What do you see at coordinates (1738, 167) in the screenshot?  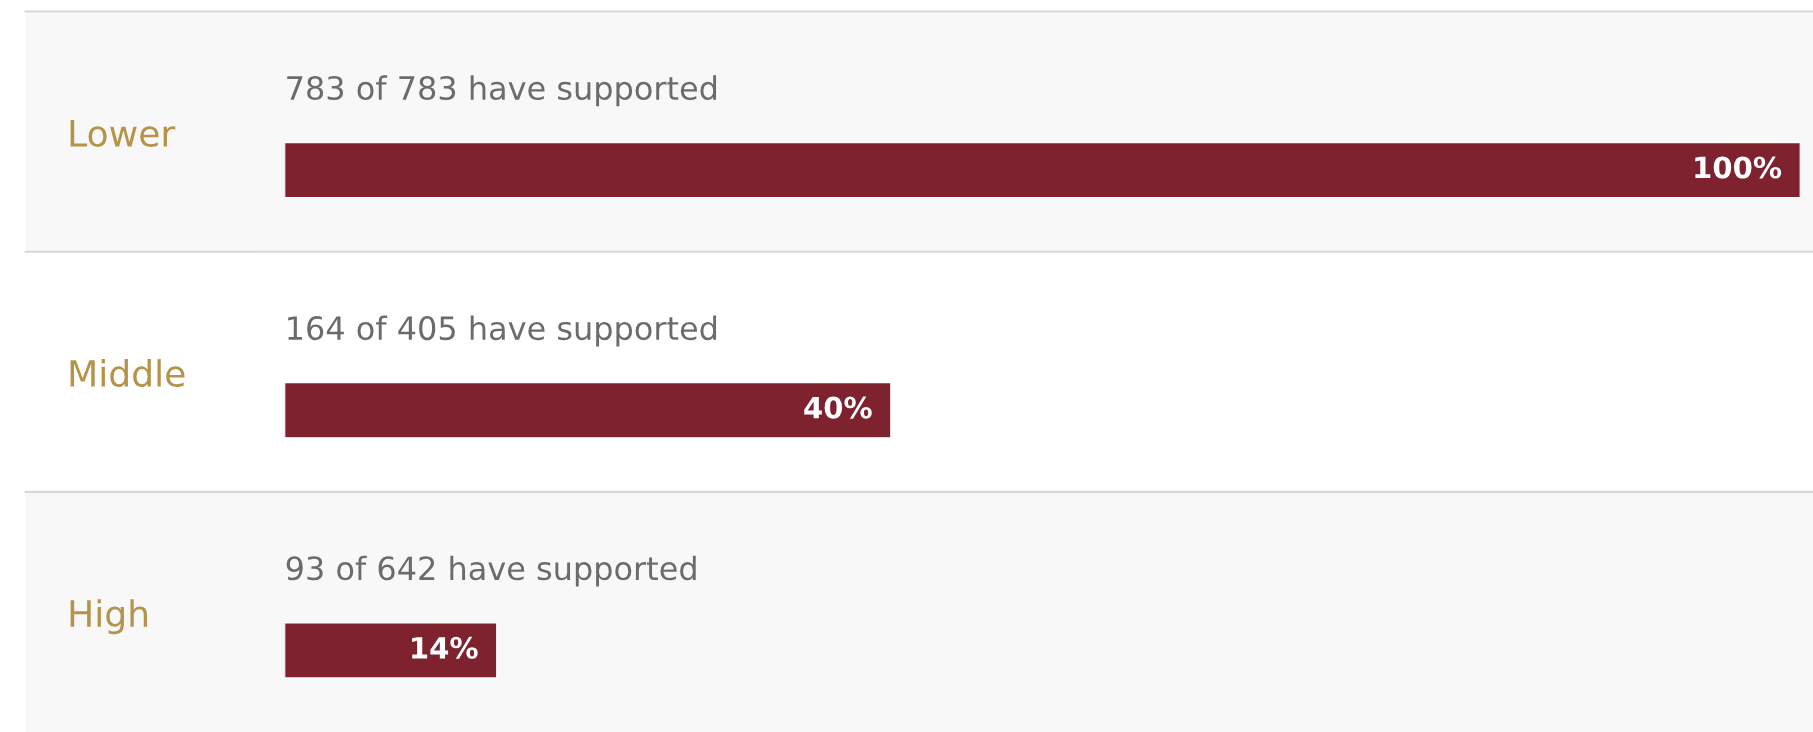 I see `data-label: 100%` at bounding box center [1738, 167].